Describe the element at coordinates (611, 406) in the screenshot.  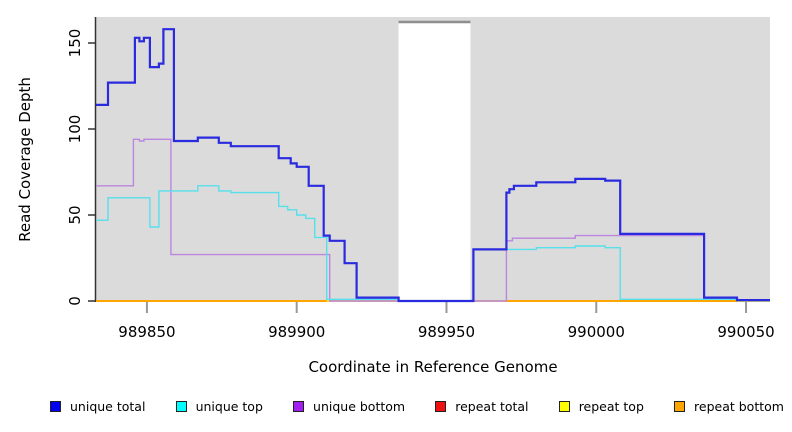
I see `legend-label: repeat top` at that location.